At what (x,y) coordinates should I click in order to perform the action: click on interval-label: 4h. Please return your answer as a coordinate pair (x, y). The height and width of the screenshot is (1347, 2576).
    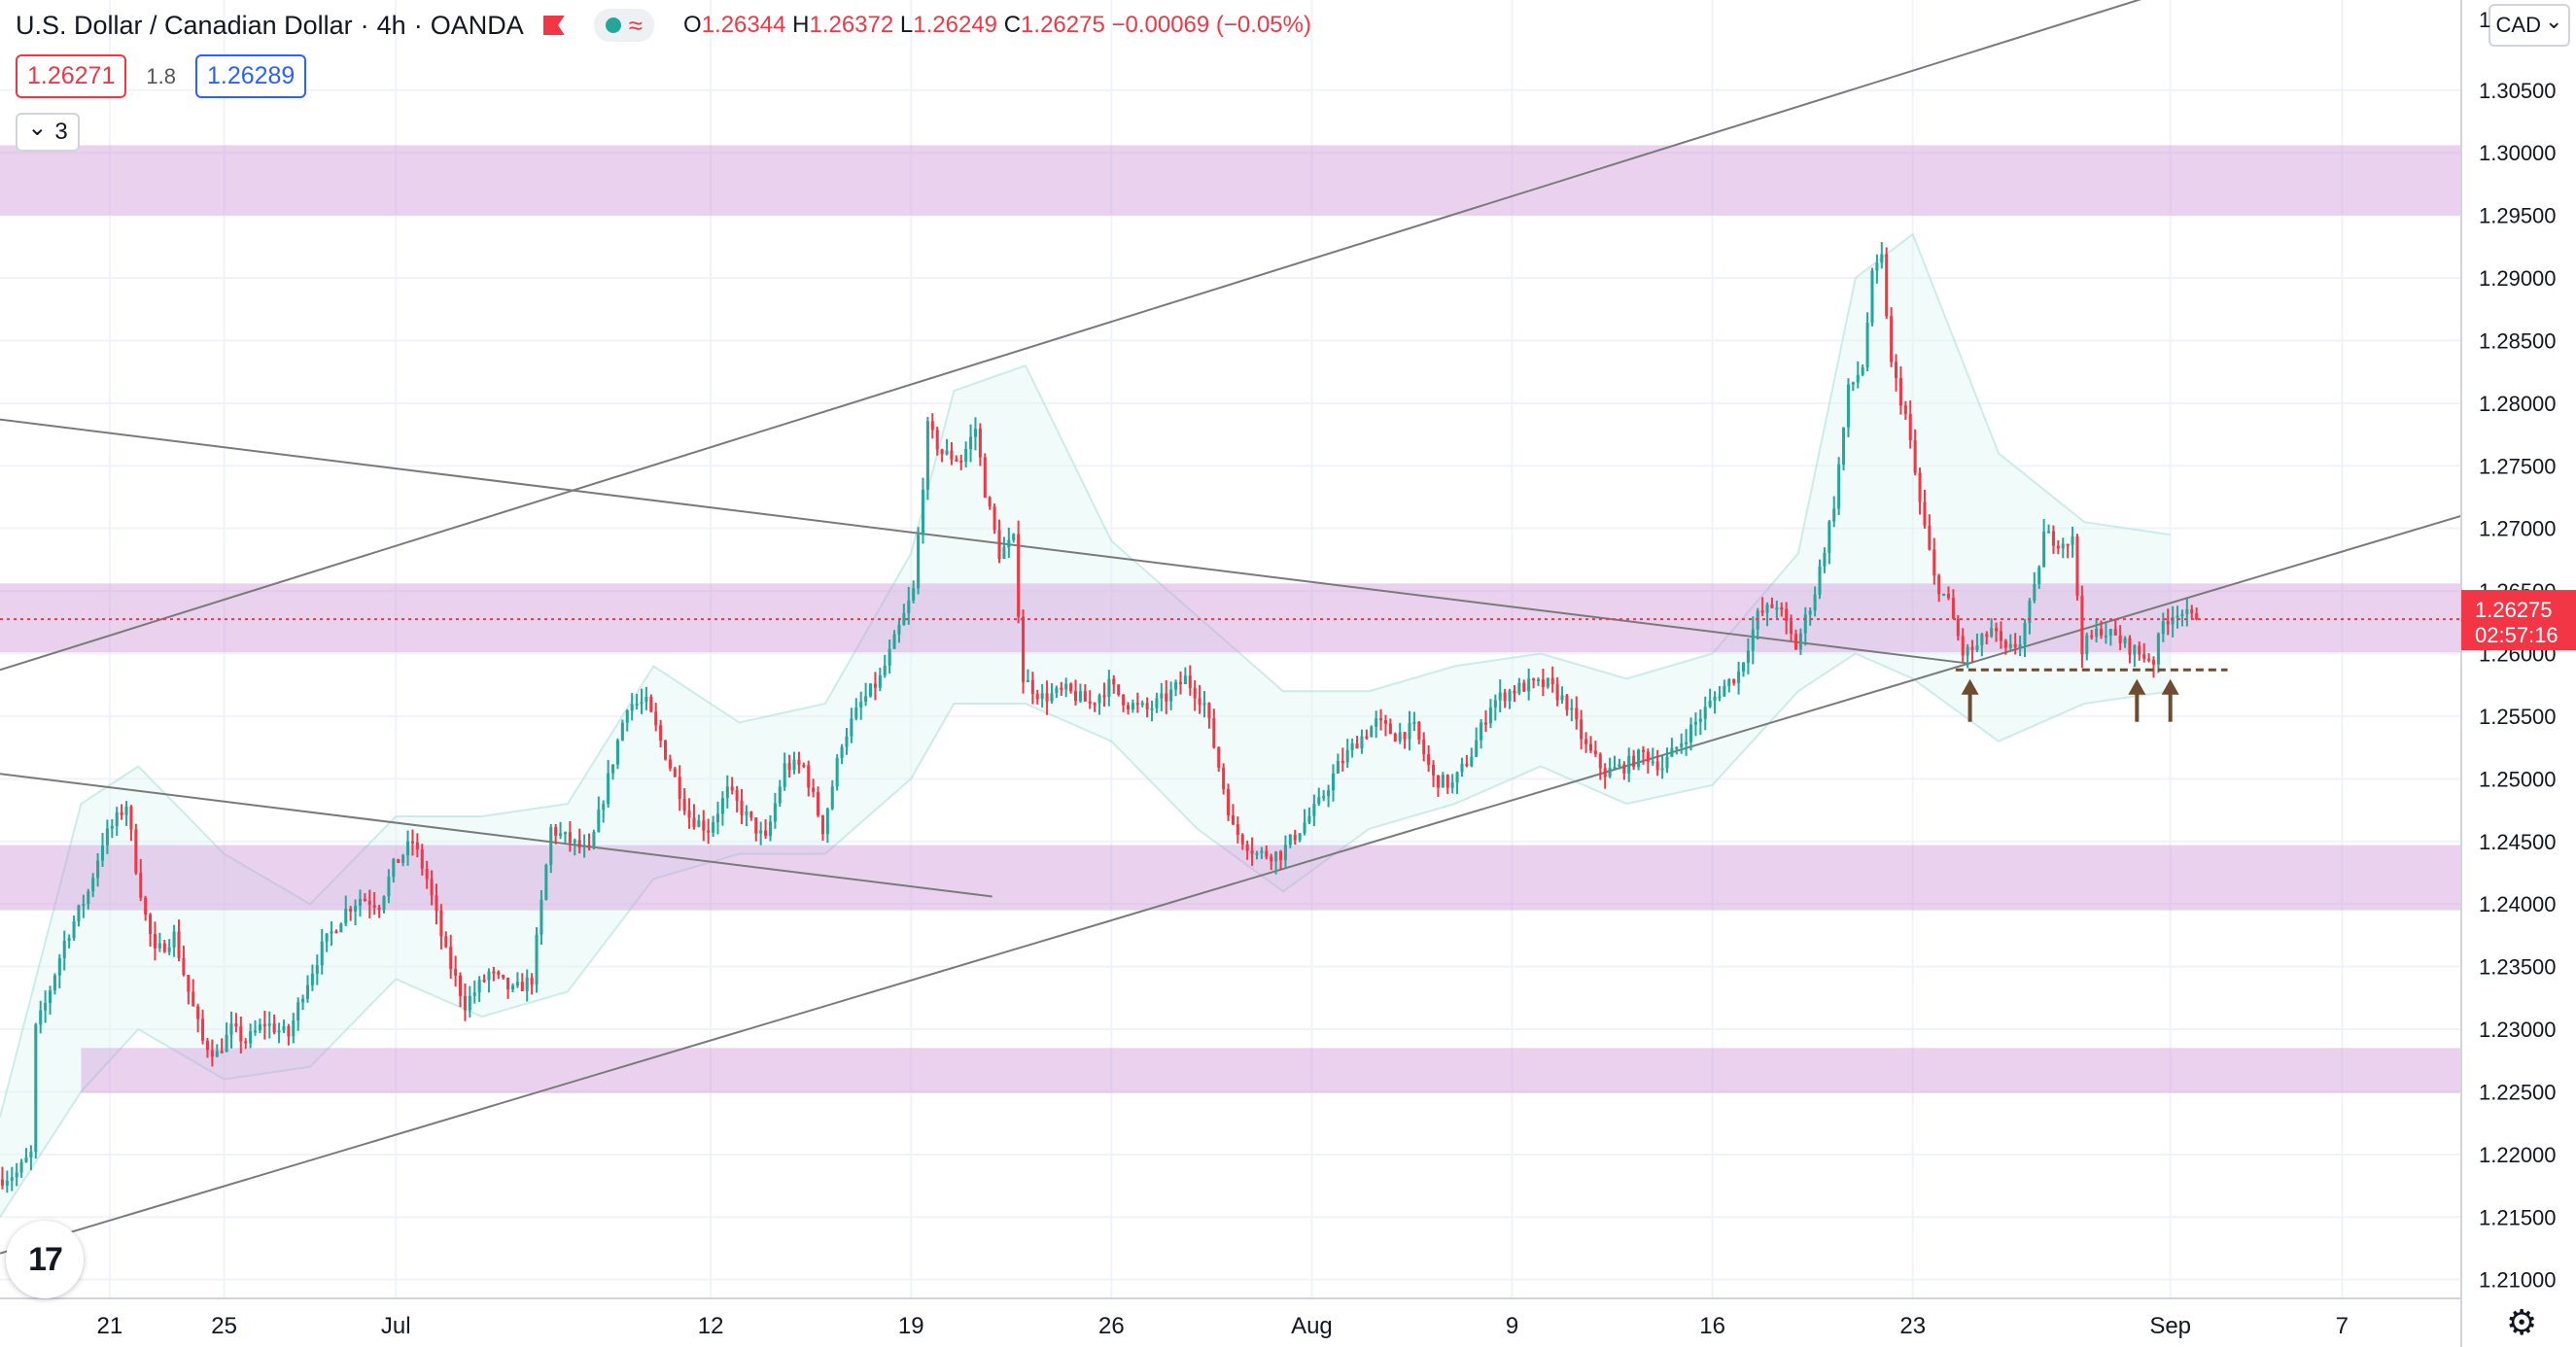
    Looking at the image, I should click on (391, 25).